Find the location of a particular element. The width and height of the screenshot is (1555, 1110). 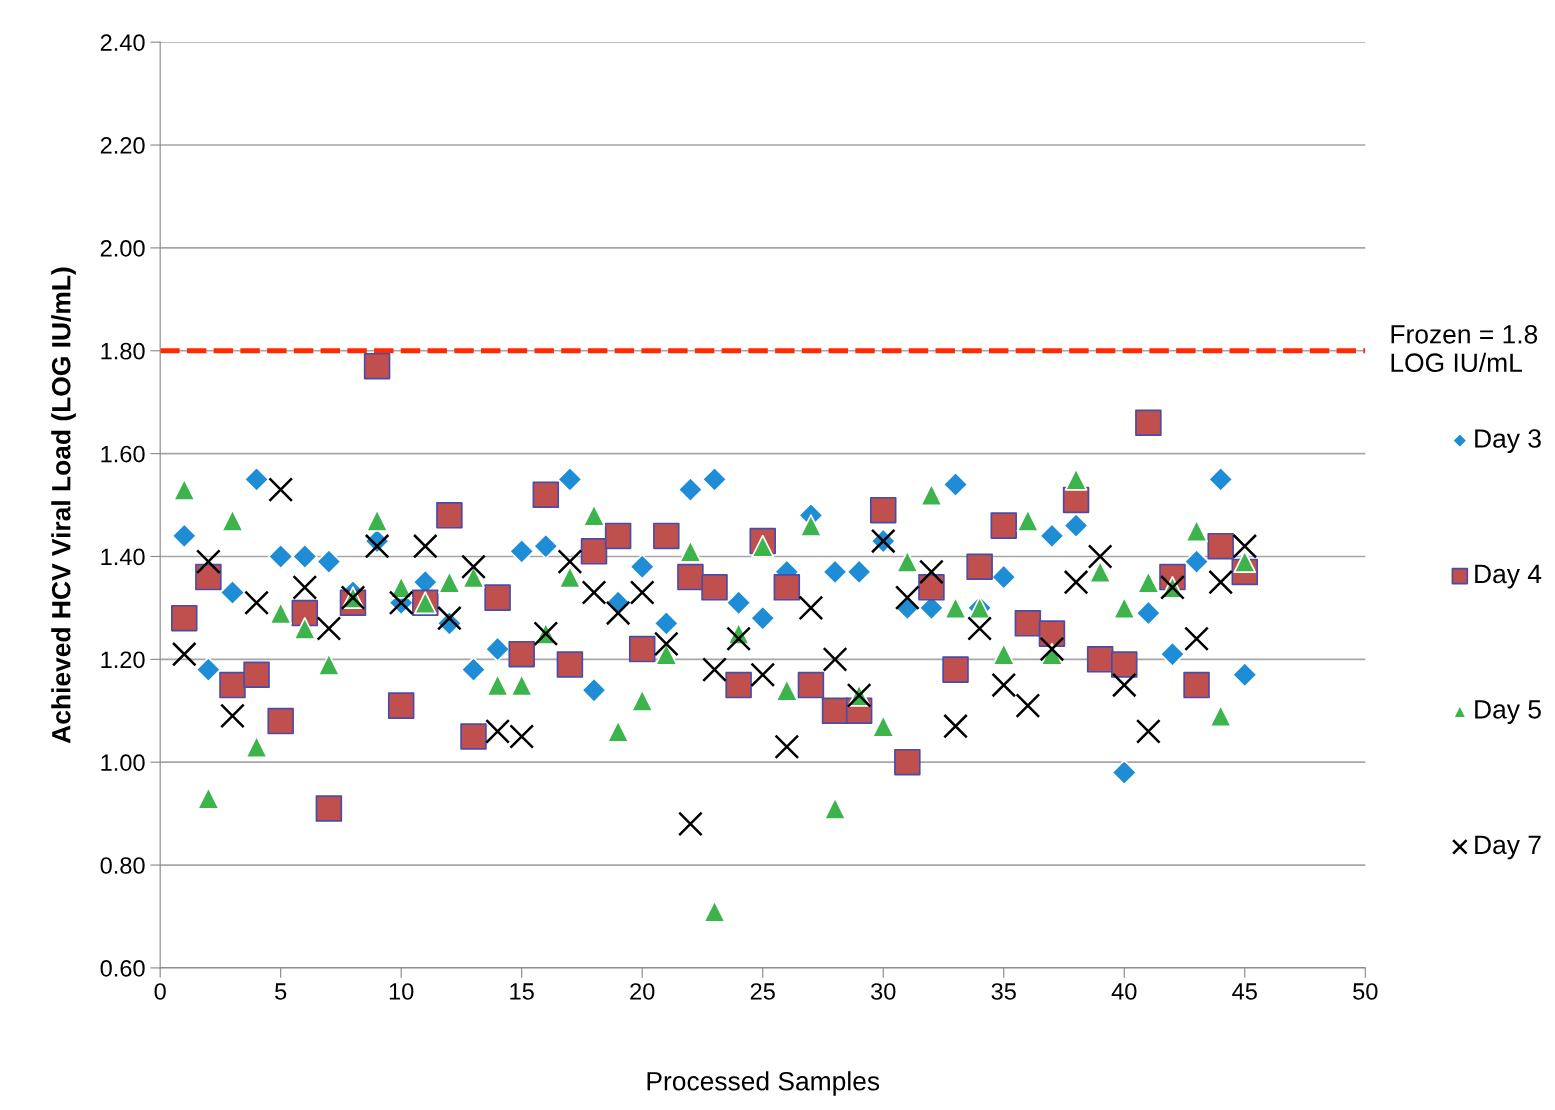

legend-label: Day 7 is located at coordinates (1508, 847).